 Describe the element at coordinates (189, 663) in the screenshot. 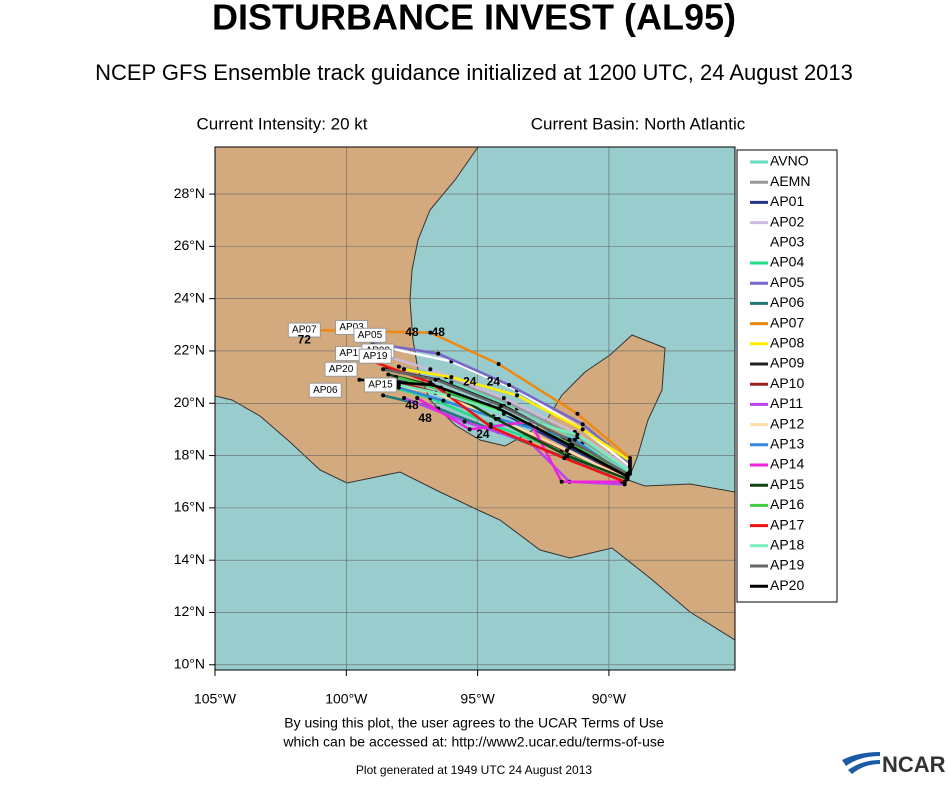

I see `y-tick-label: 10°N` at that location.